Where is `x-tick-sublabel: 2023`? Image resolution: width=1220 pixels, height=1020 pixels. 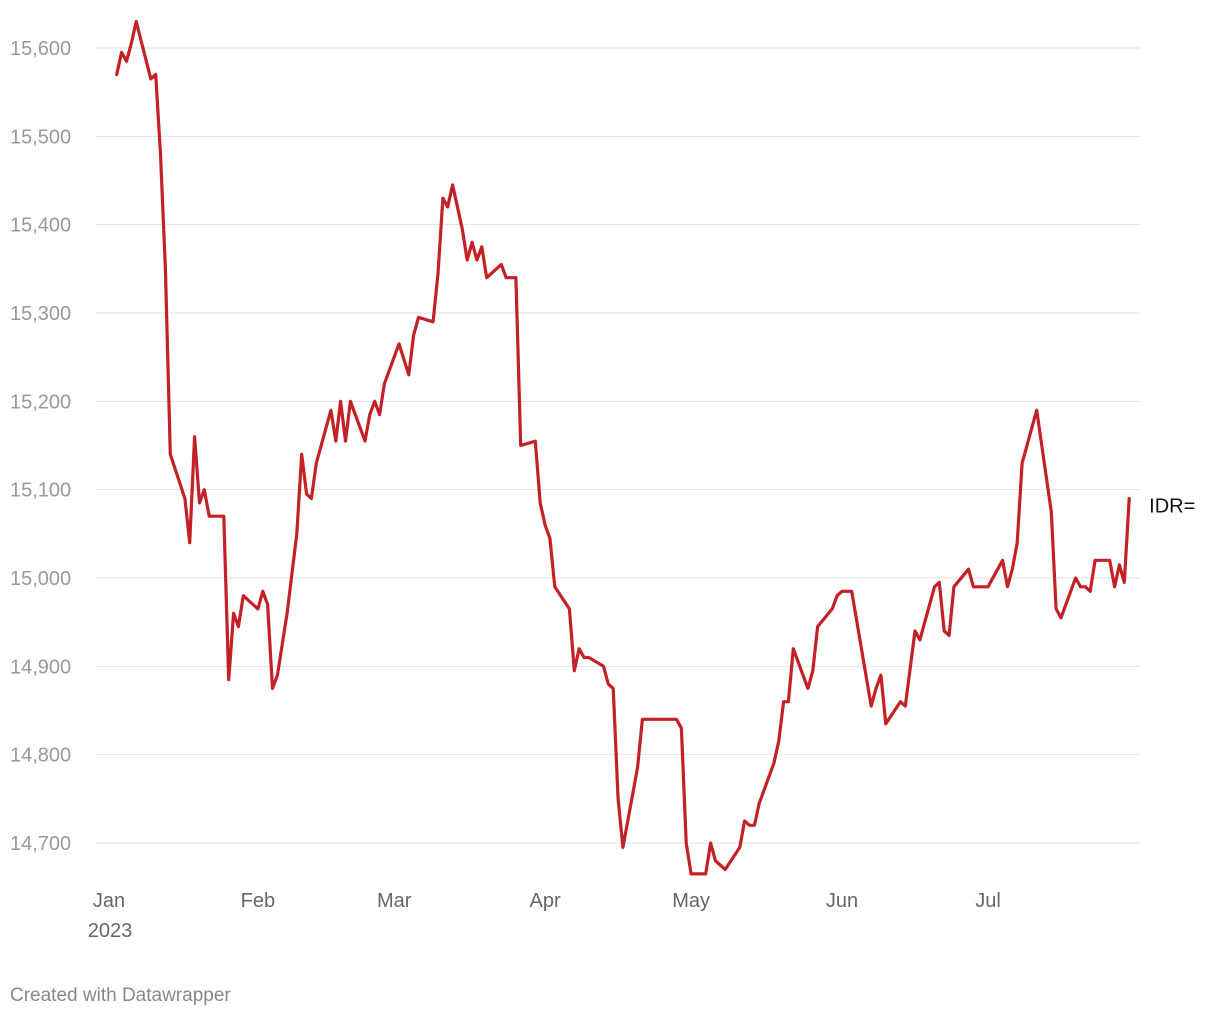 x-tick-sublabel: 2023 is located at coordinates (110, 931).